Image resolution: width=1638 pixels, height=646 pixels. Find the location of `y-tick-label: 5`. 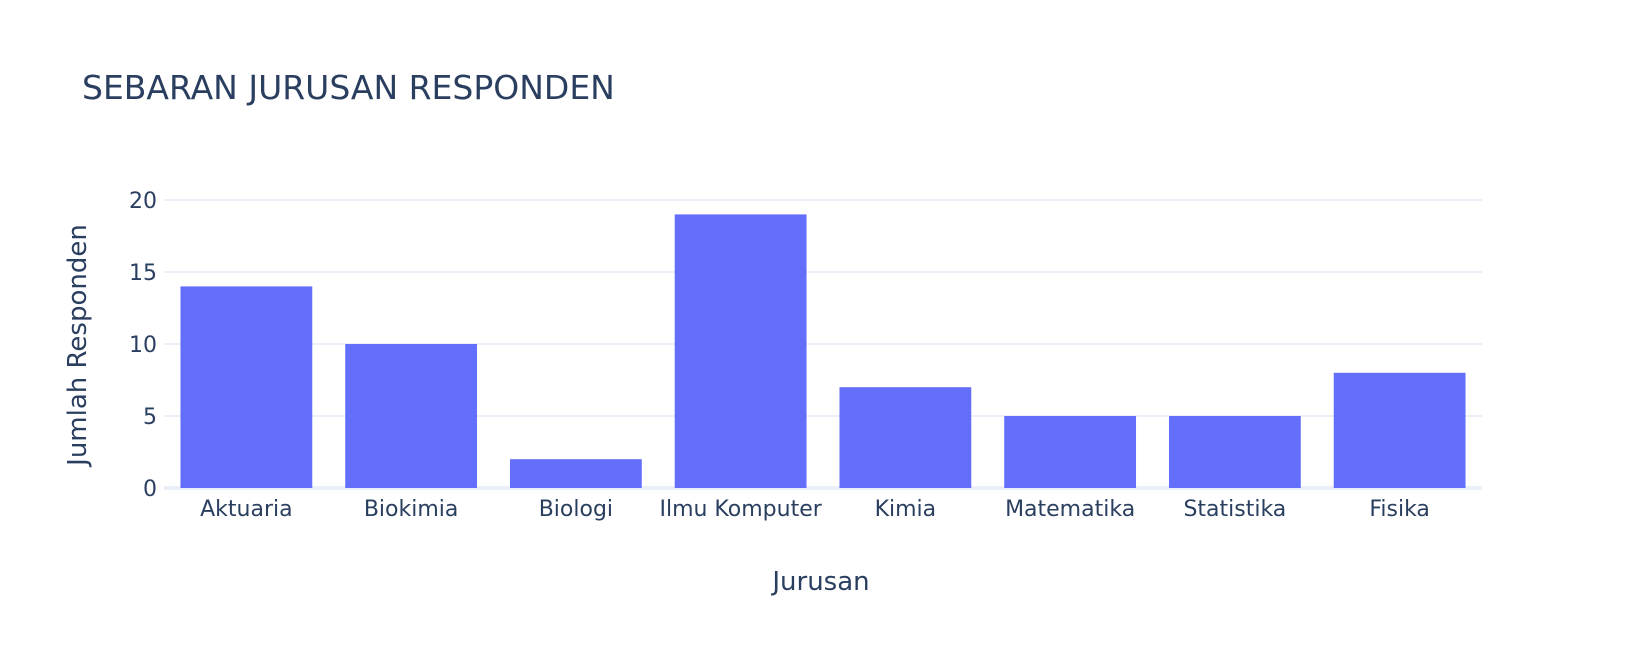

y-tick-label: 5 is located at coordinates (150, 417).